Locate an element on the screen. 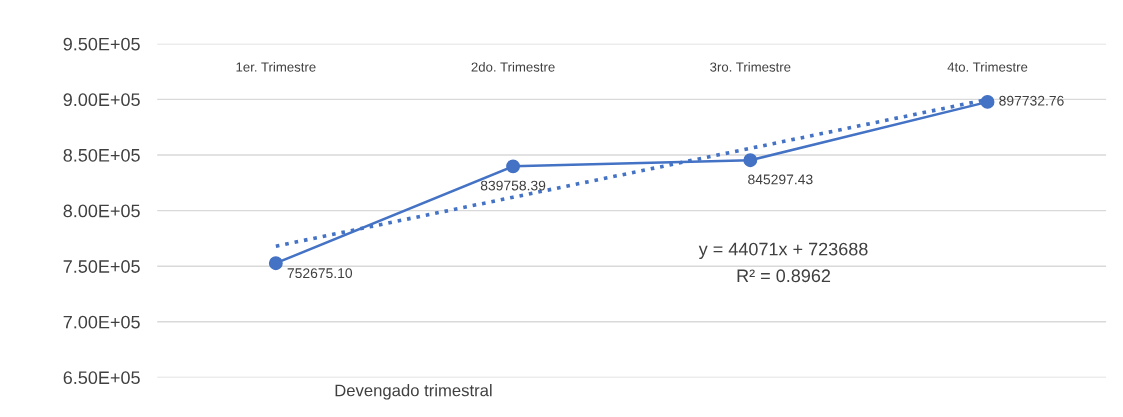  y-tick-label: 6.50E+05 is located at coordinates (101, 378).